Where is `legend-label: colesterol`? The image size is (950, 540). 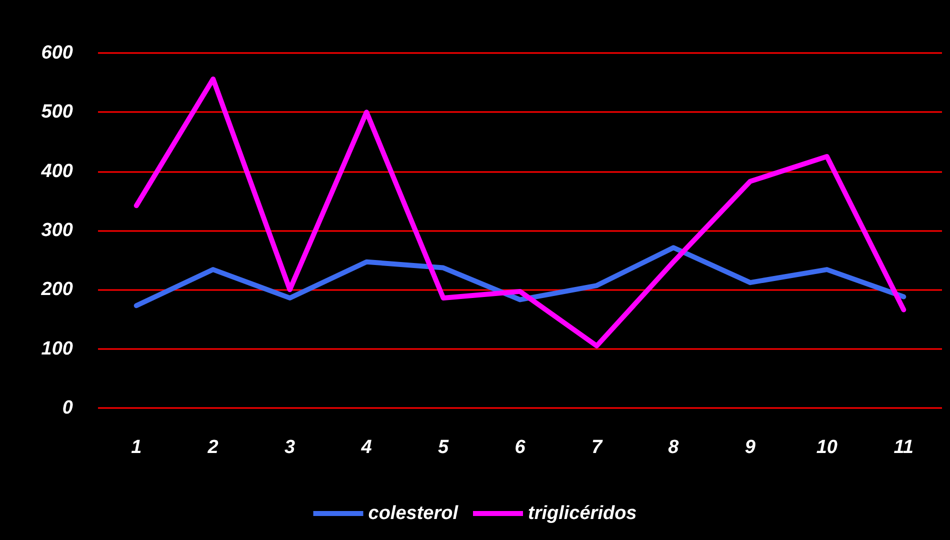 legend-label: colesterol is located at coordinates (413, 513).